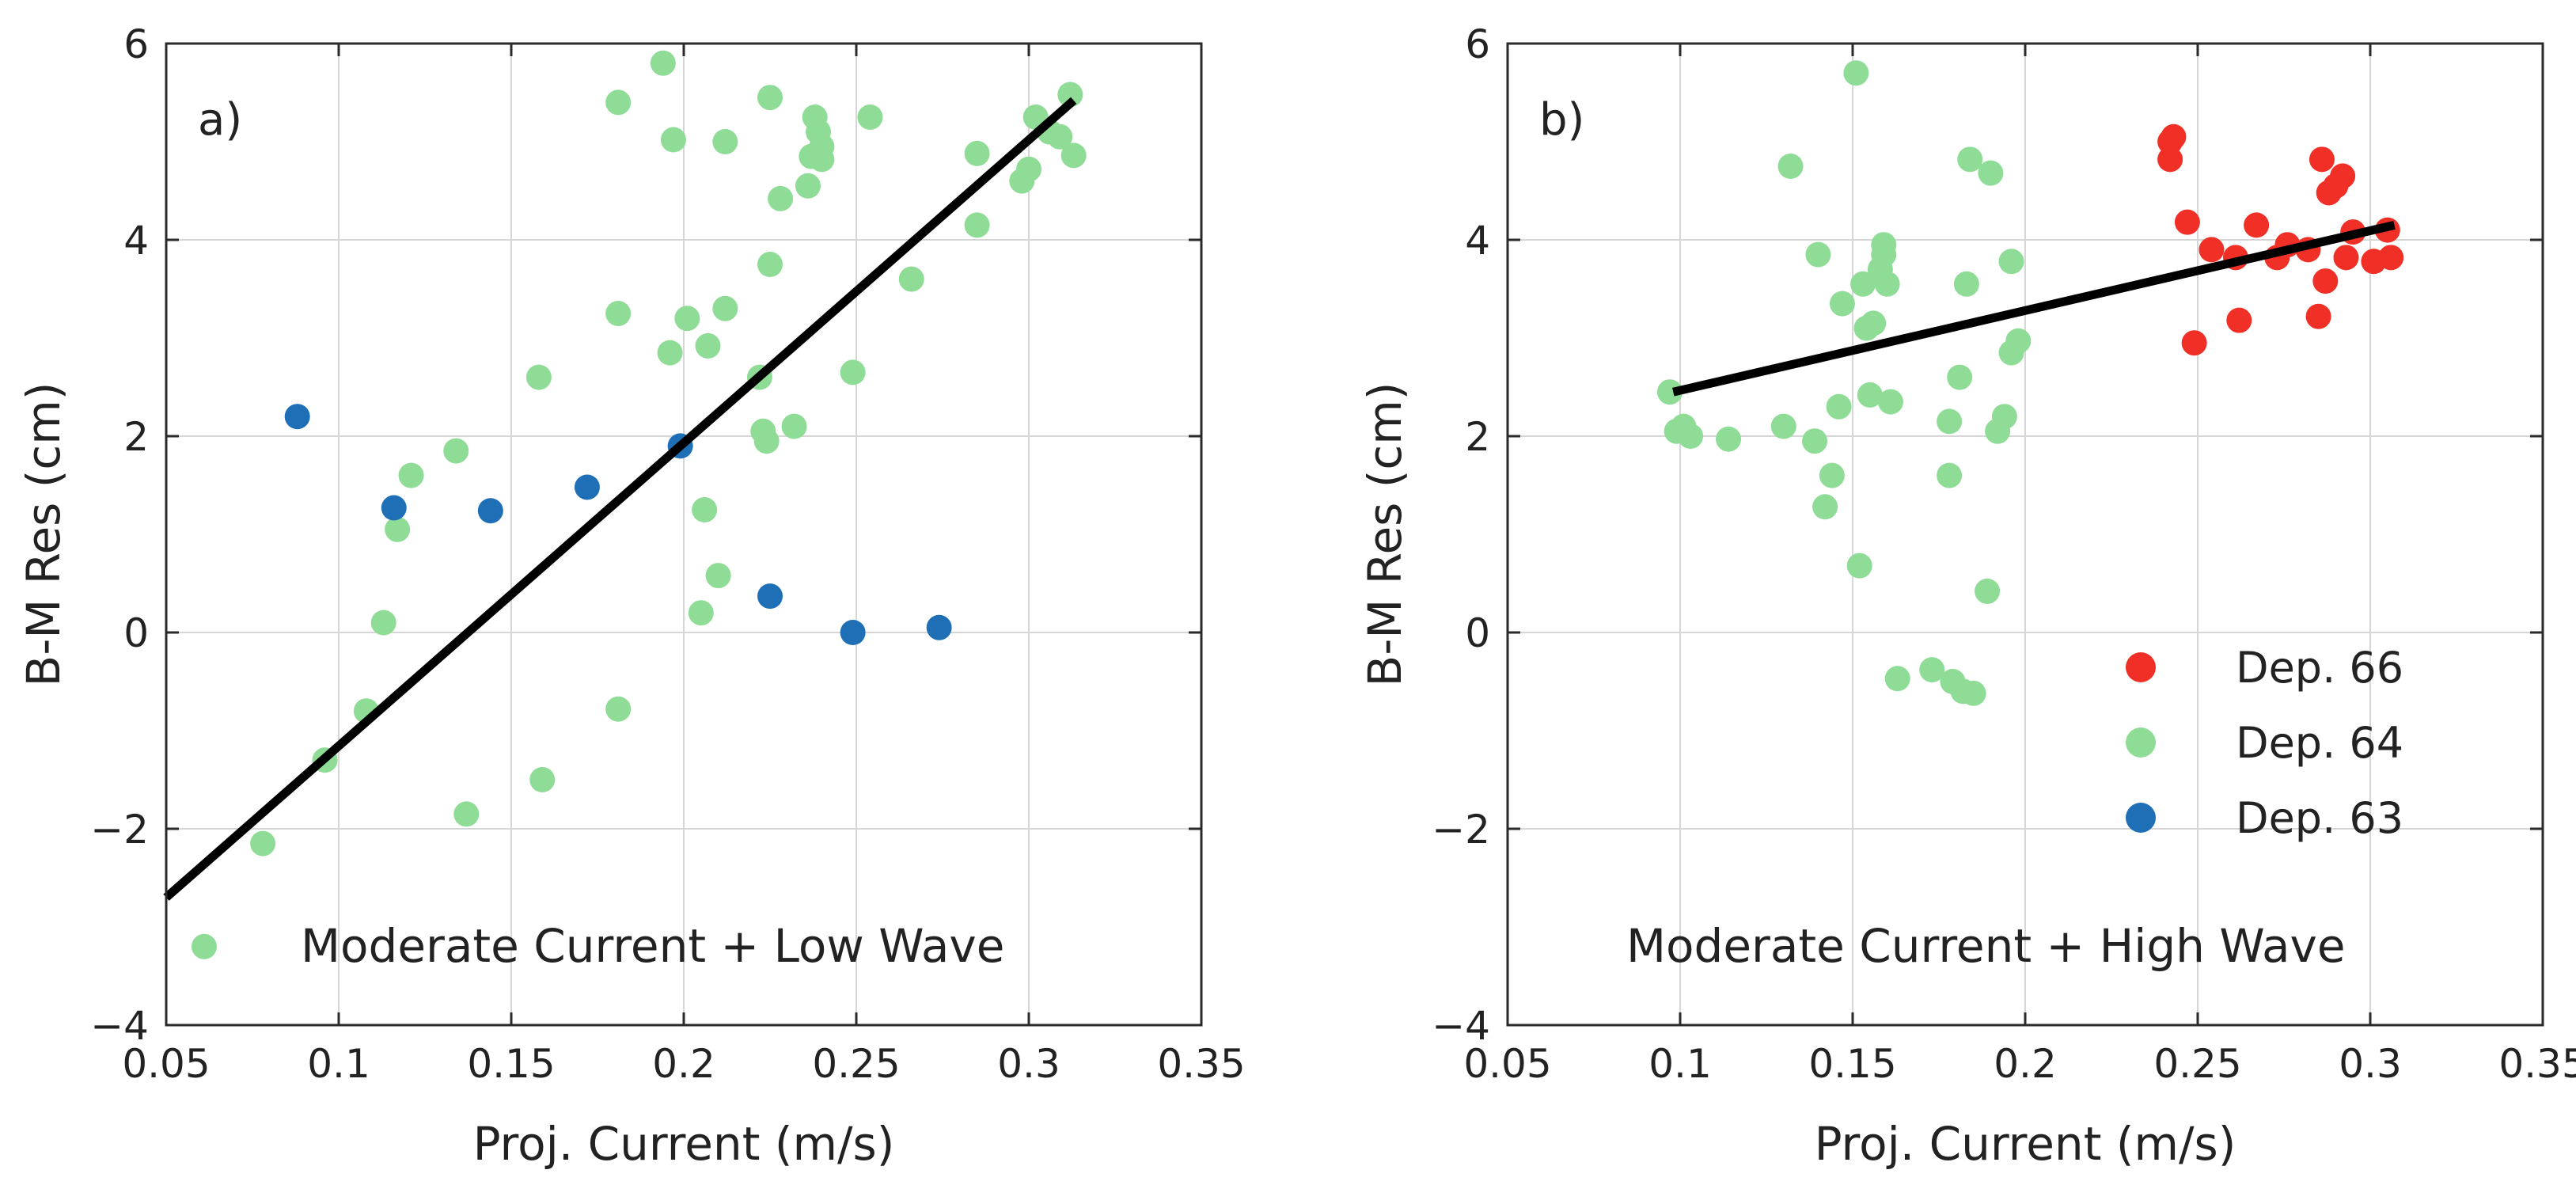 This screenshot has width=2576, height=1204. I want to click on annotation: Moderate Current + High Wave, so click(1986, 946).